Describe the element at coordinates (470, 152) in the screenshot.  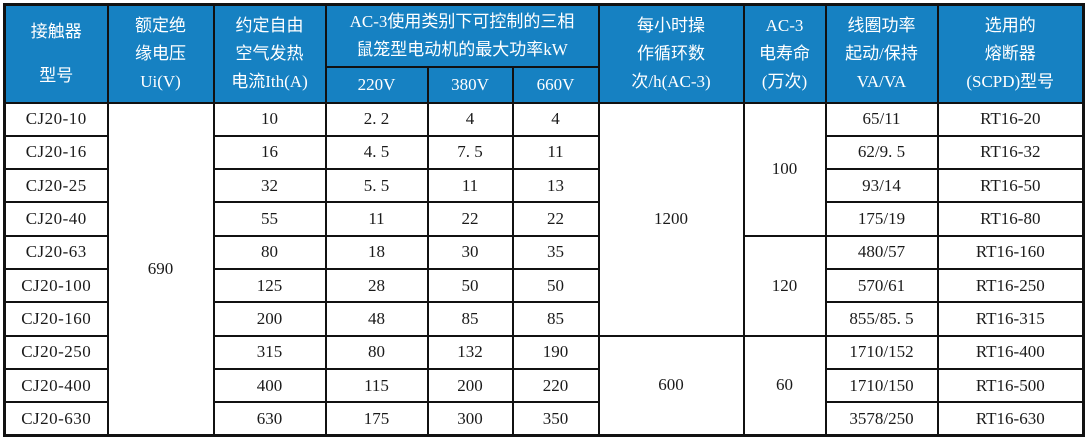
I see `cell-power-380v: 7. 5` at that location.